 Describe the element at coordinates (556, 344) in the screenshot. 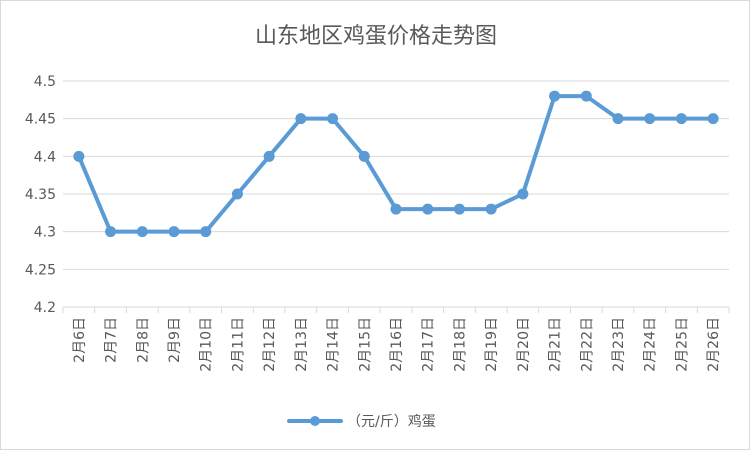

I see `x-tick-label: 2月21日` at that location.